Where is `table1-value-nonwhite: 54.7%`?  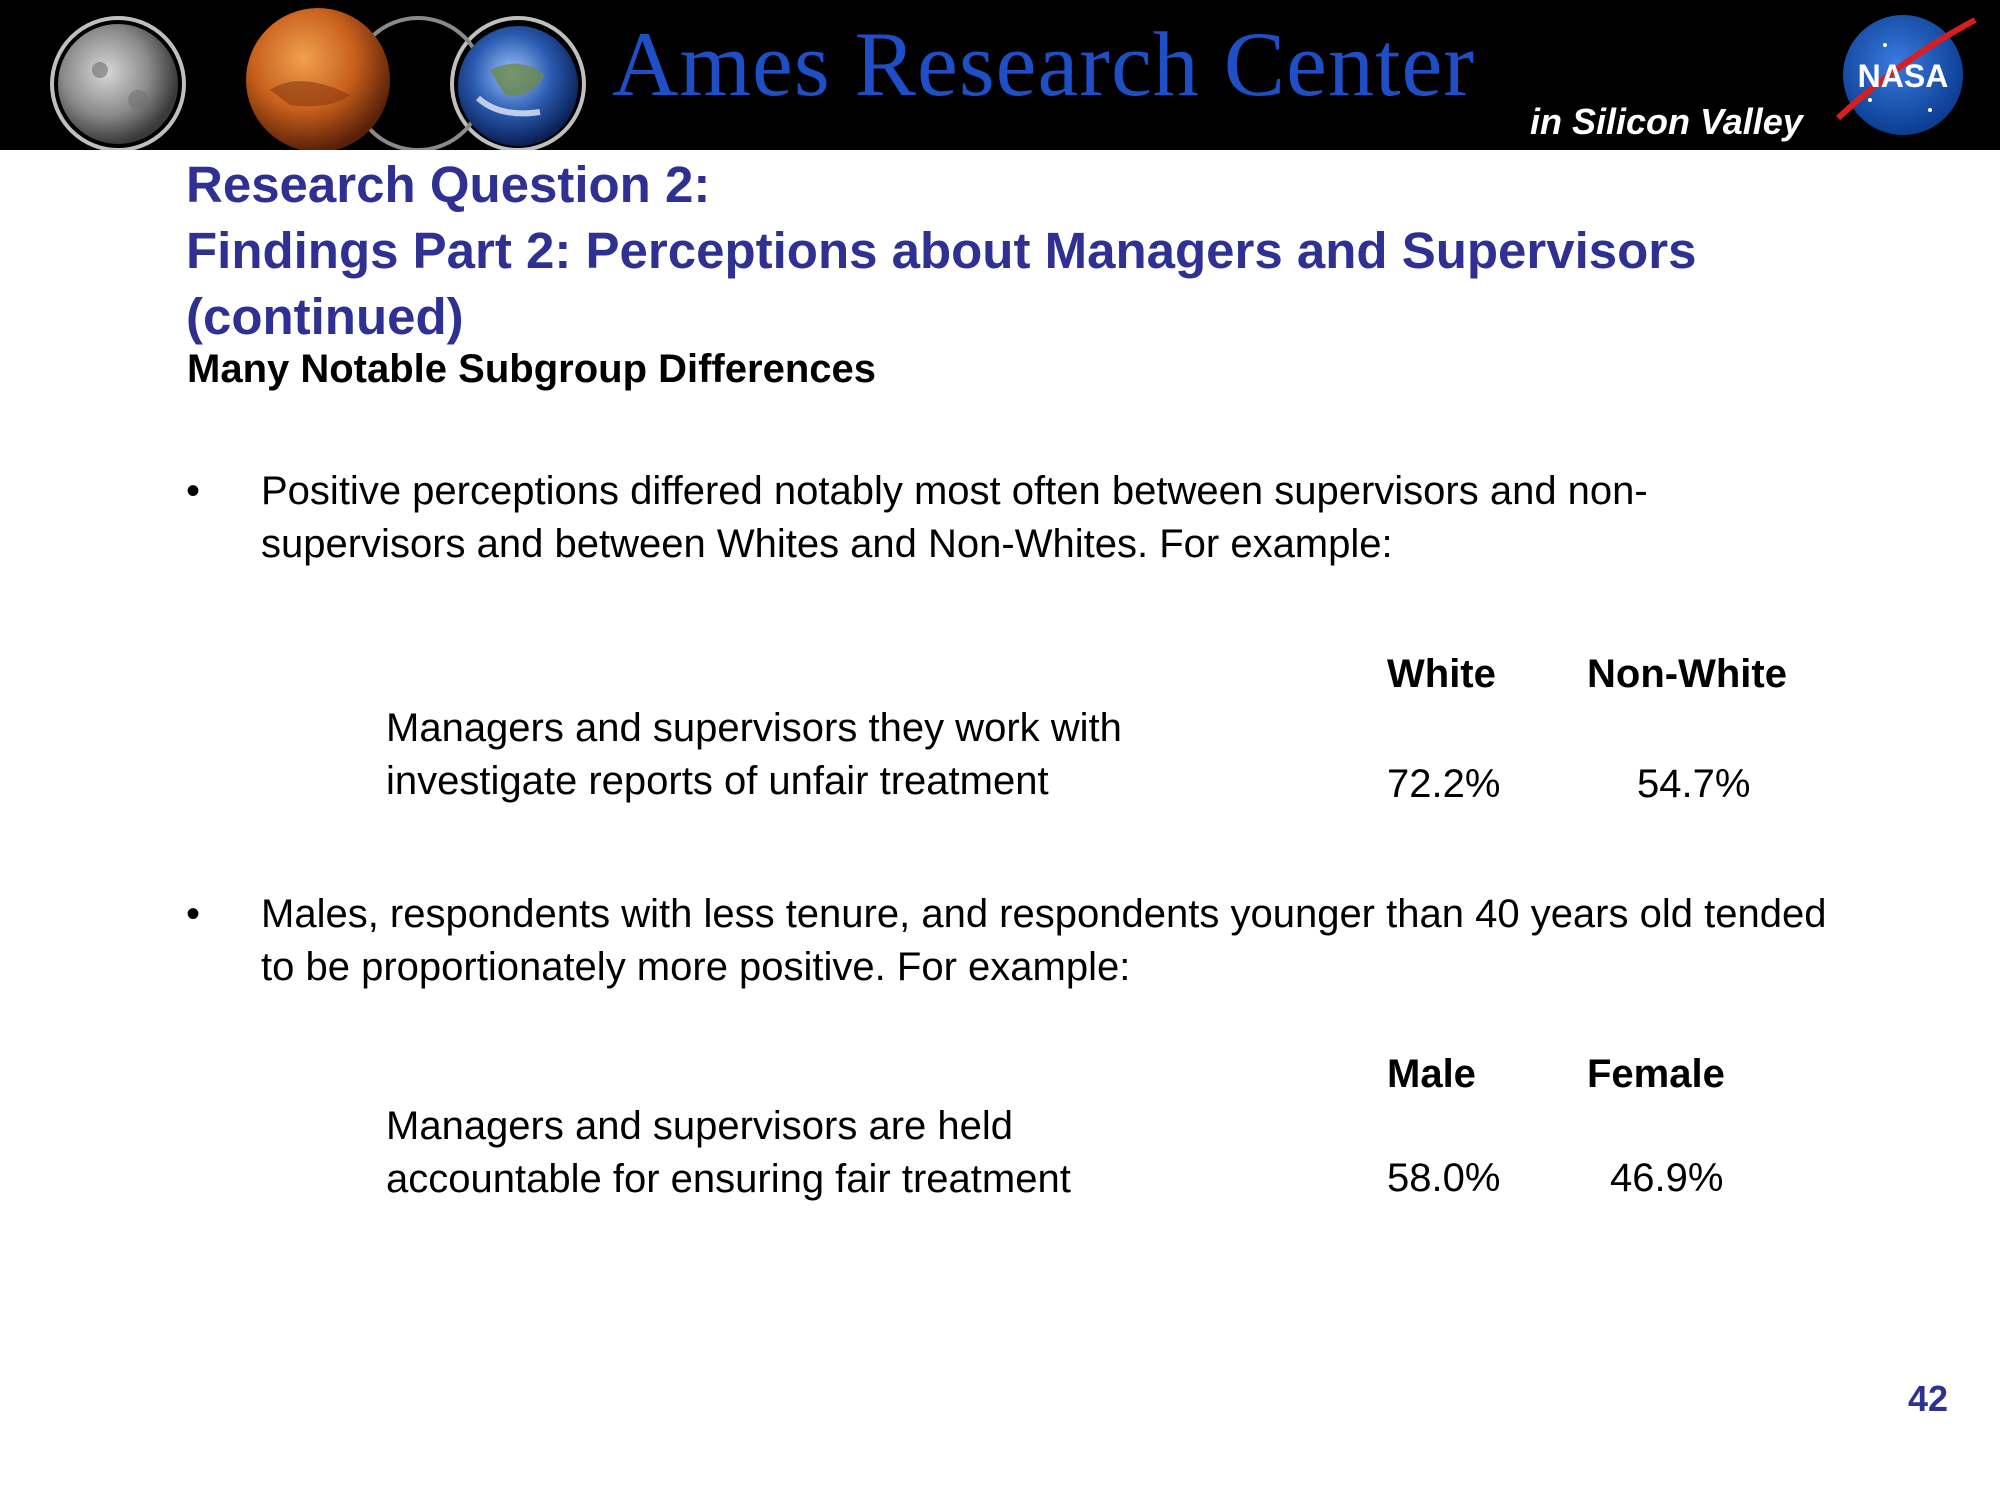 table1-value-nonwhite: 54.7% is located at coordinates (1694, 784).